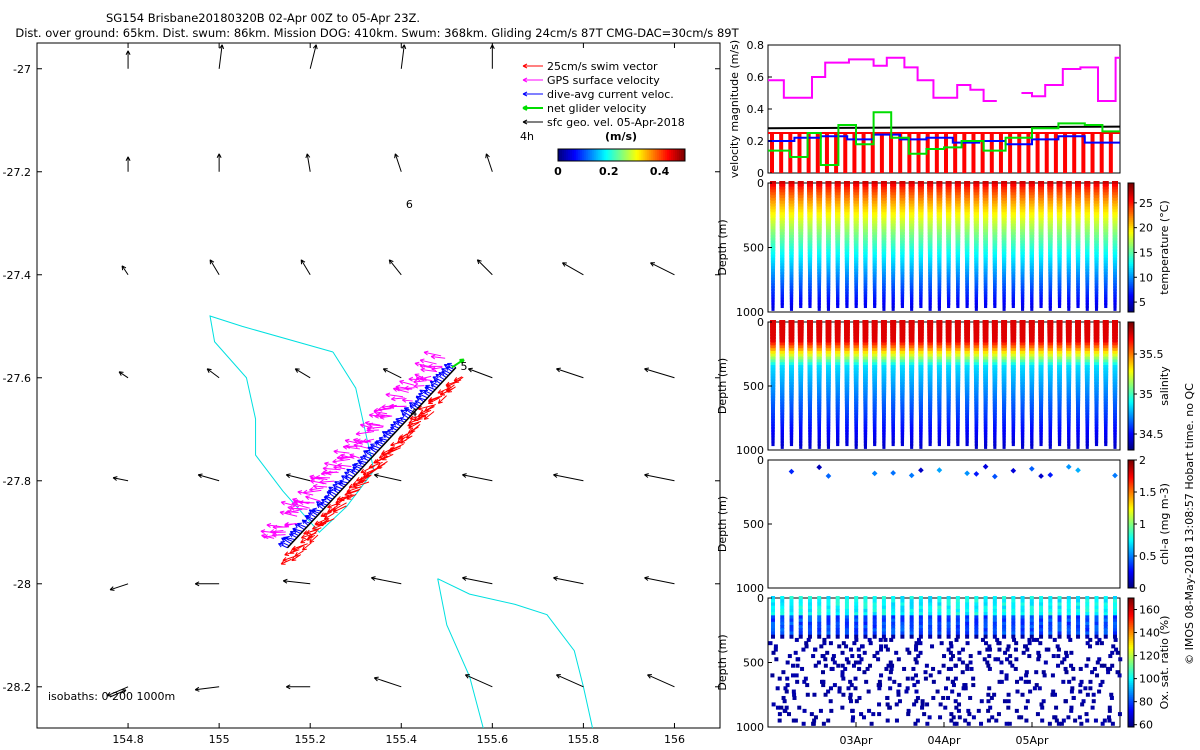  What do you see at coordinates (120, 479) in the screenshot?
I see `geo-vector` at bounding box center [120, 479].